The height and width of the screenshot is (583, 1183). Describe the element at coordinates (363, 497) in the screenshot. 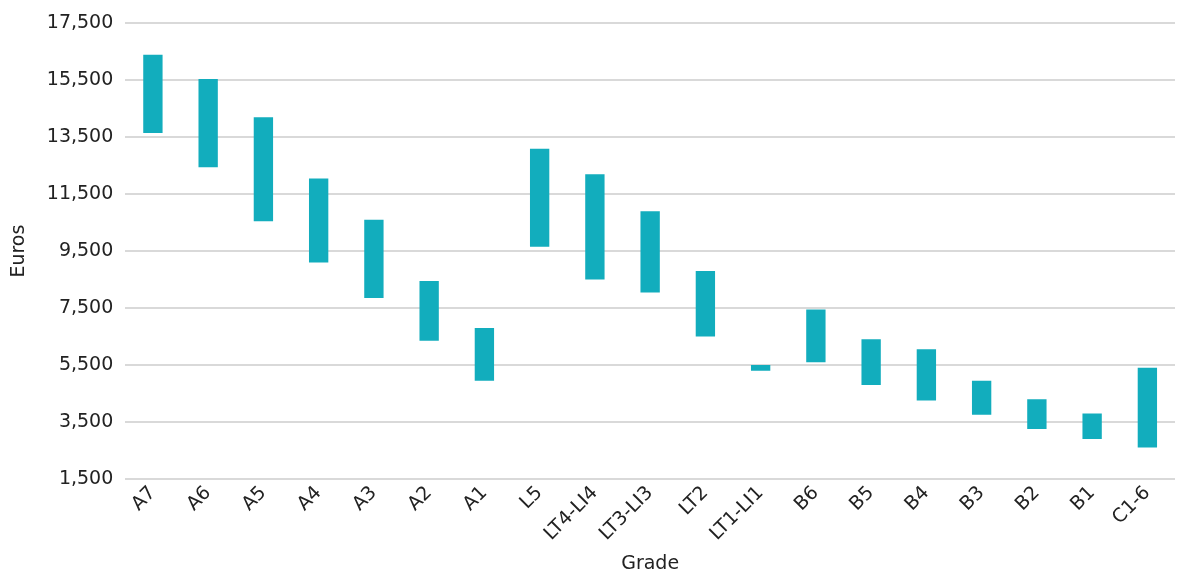

I see `x-tick-label: A3` at that location.